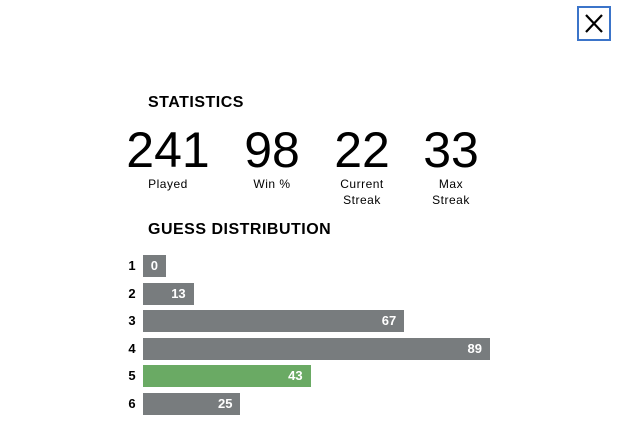 This screenshot has height=439, width=624. What do you see at coordinates (178, 293) in the screenshot?
I see `bar-value: 13` at bounding box center [178, 293].